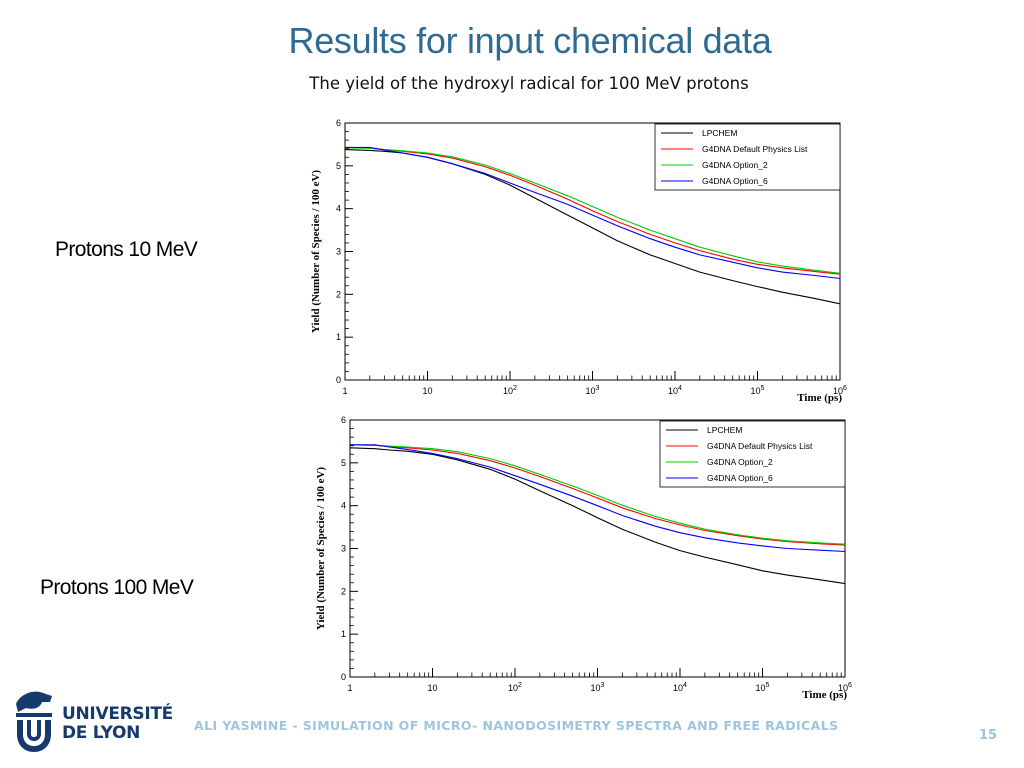  I want to click on slide-title: Results for input chemical data, so click(530, 40).